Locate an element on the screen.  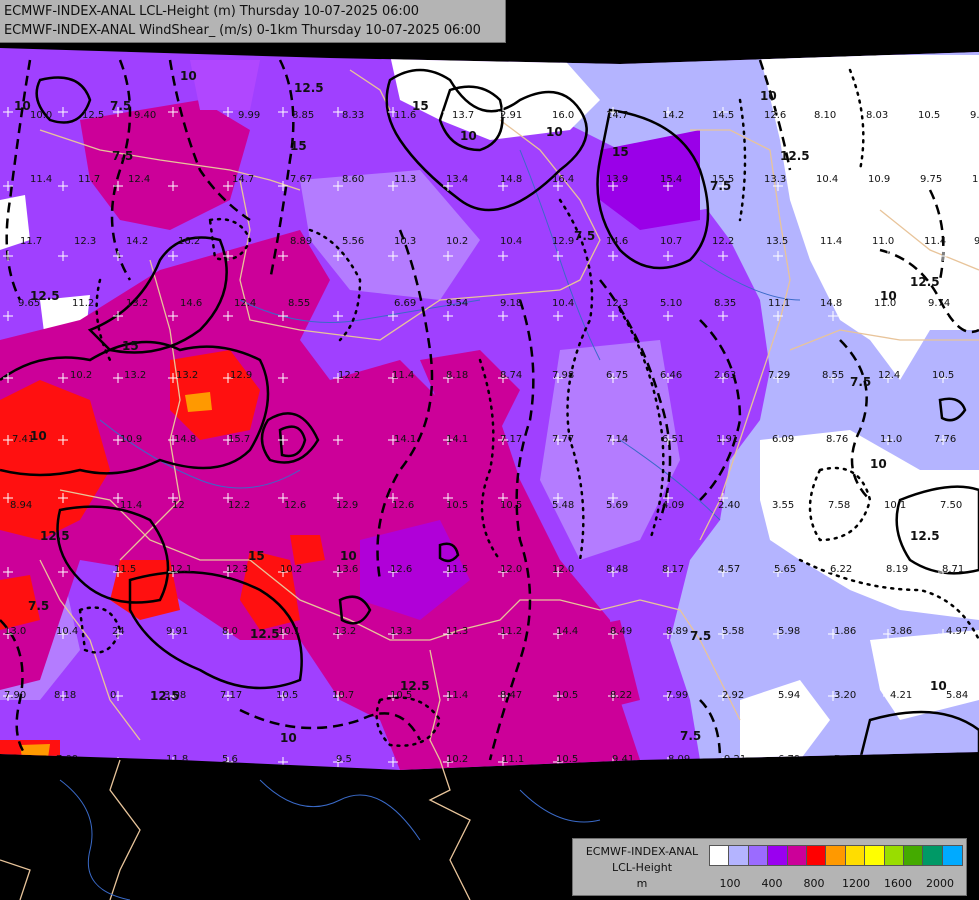
wind-shear-value: 8.71 is located at coordinates (953, 569).